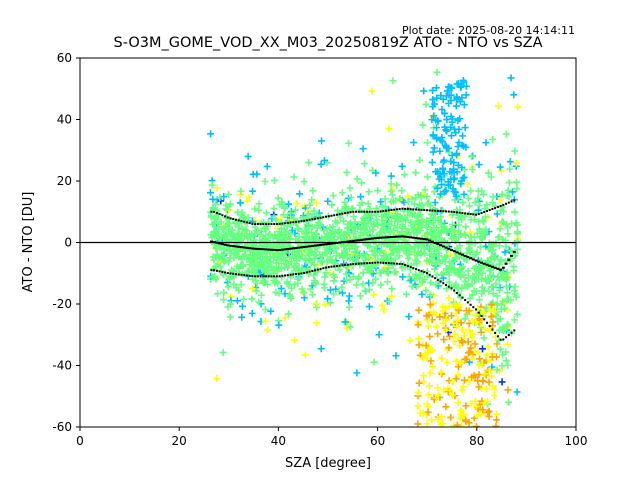  What do you see at coordinates (576, 441) in the screenshot?
I see `x-tick-label: 100` at bounding box center [576, 441].